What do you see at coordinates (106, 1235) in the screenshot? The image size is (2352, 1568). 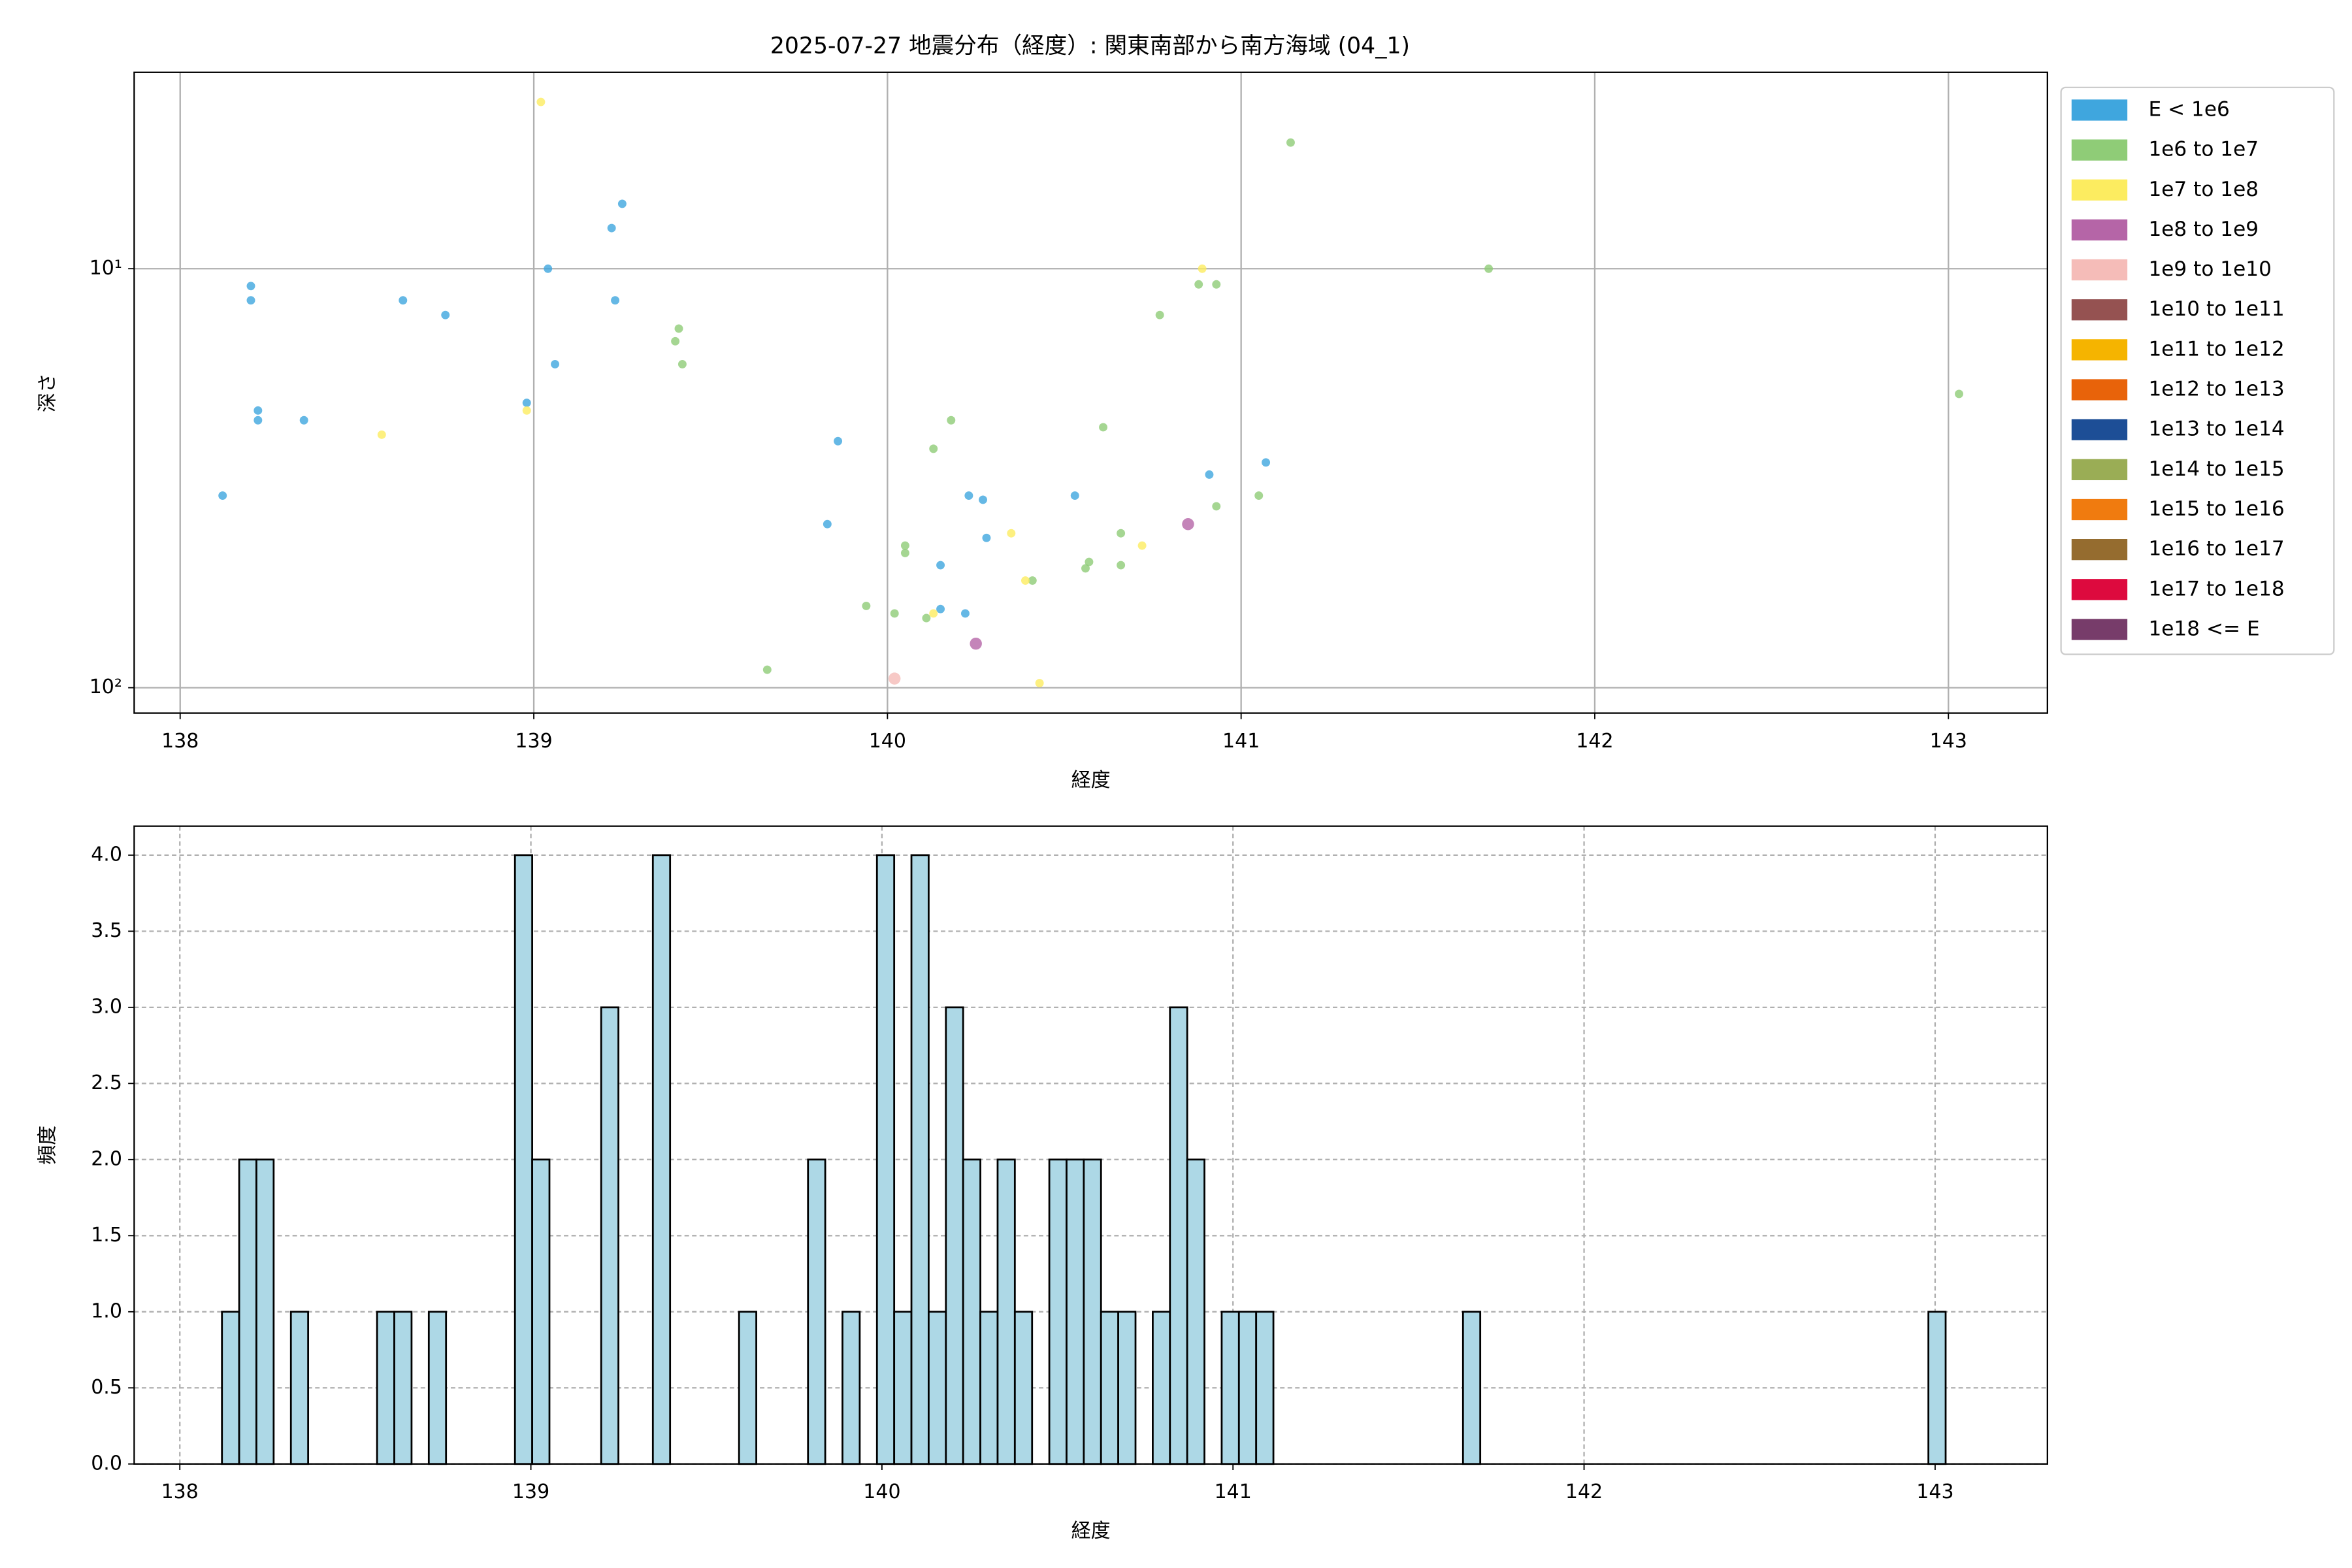 I see `y-tick-label: 1.5` at bounding box center [106, 1235].